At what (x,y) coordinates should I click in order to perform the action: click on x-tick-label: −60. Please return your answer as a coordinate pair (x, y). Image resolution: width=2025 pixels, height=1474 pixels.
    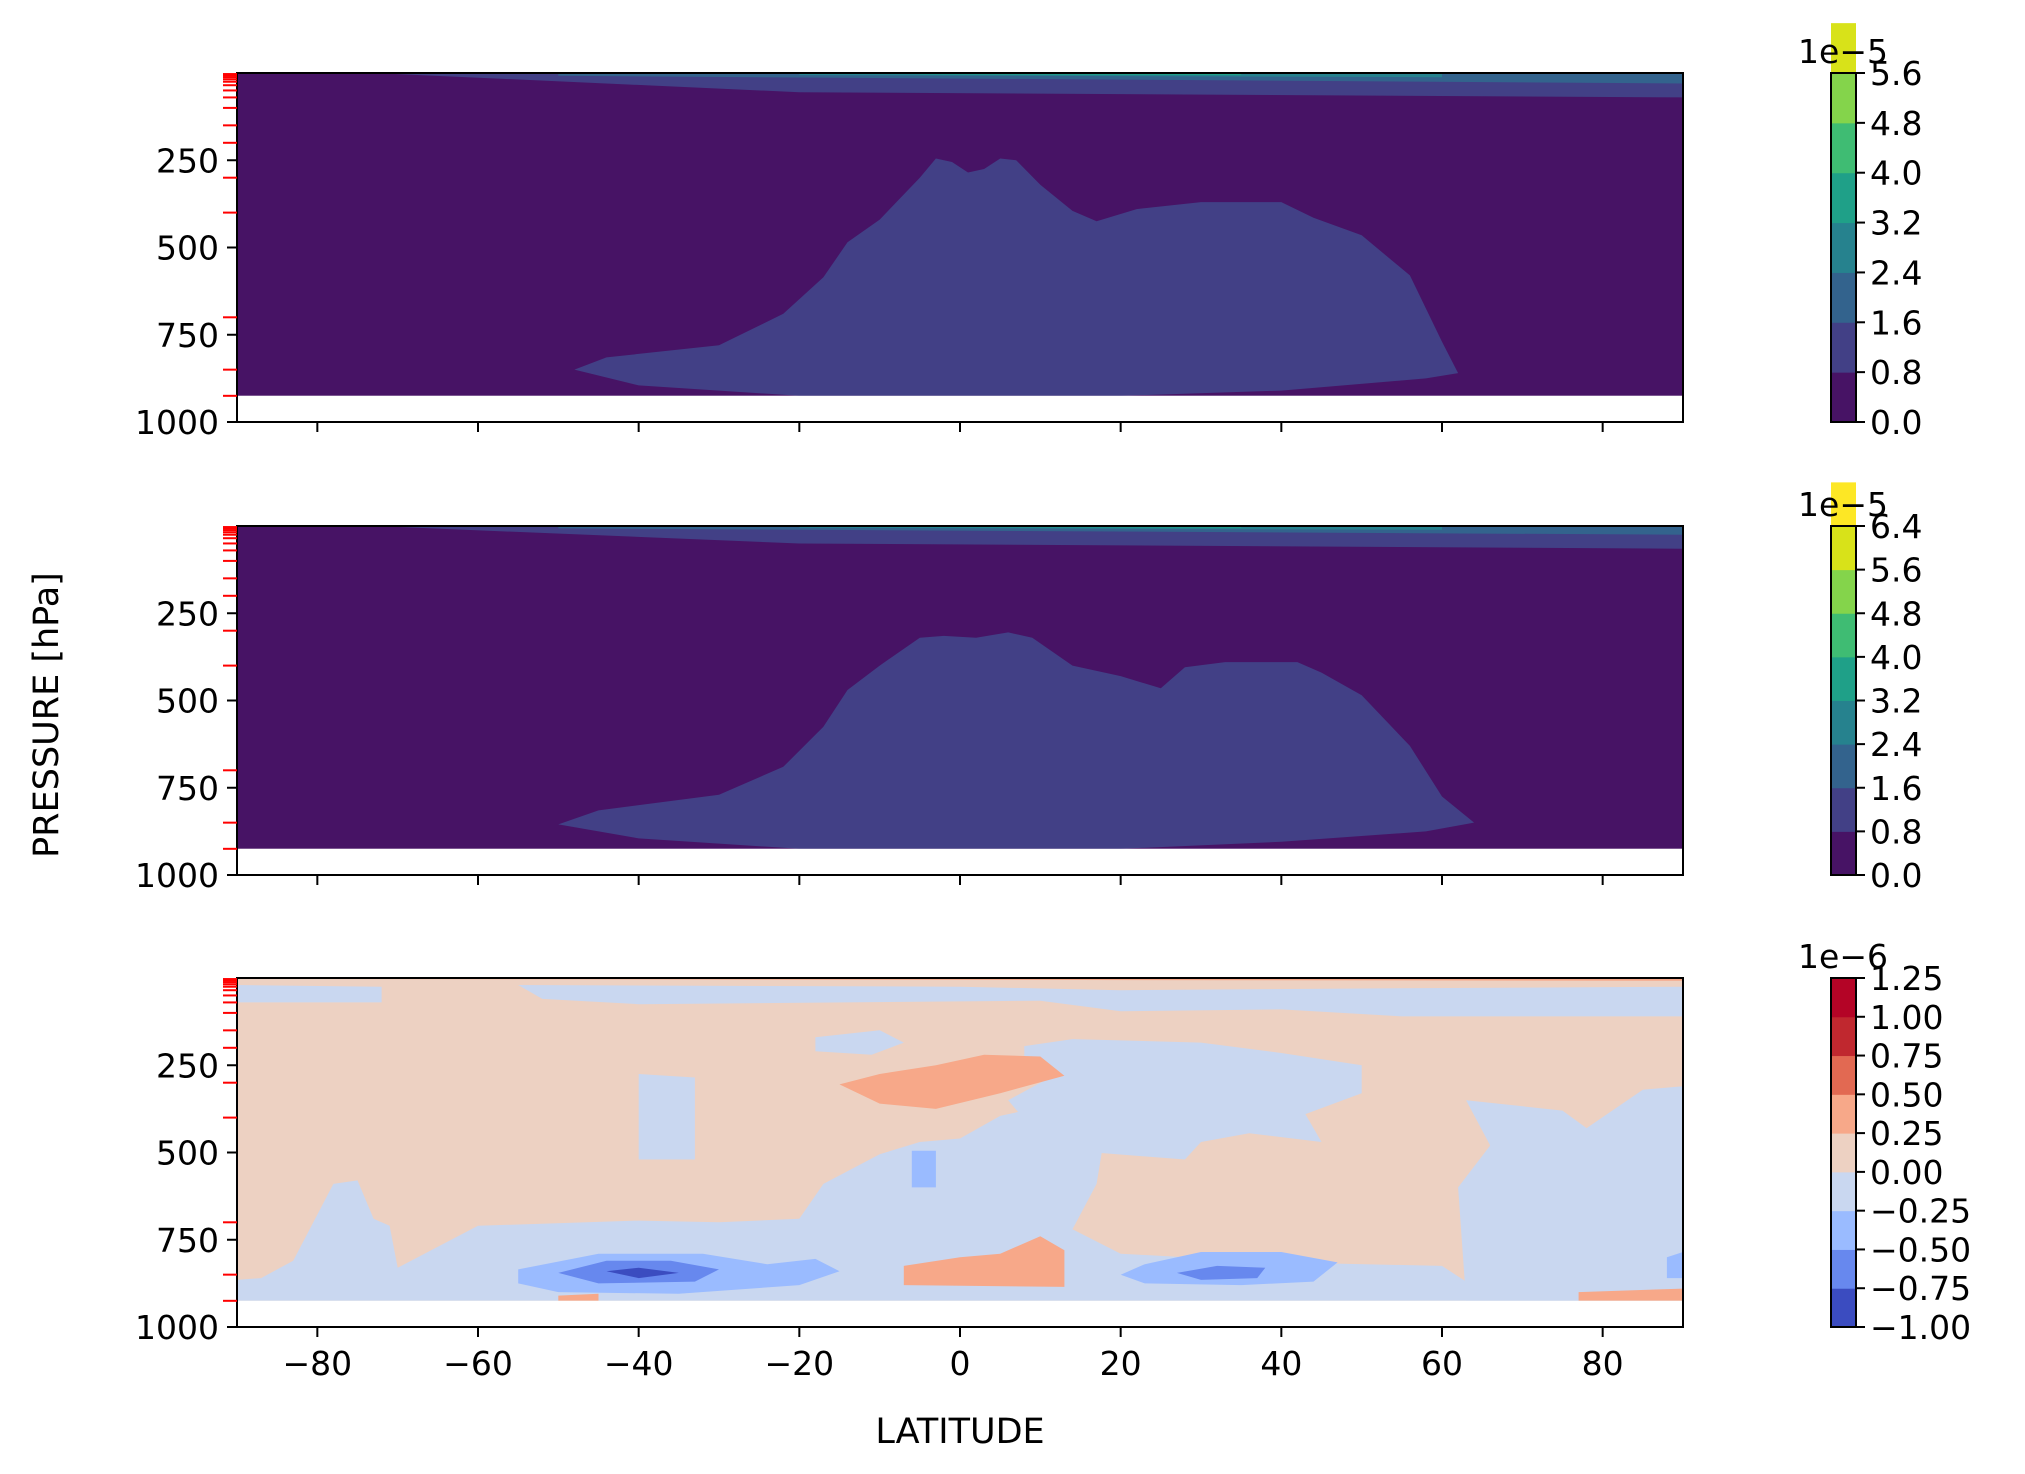
    Looking at the image, I should click on (478, 1363).